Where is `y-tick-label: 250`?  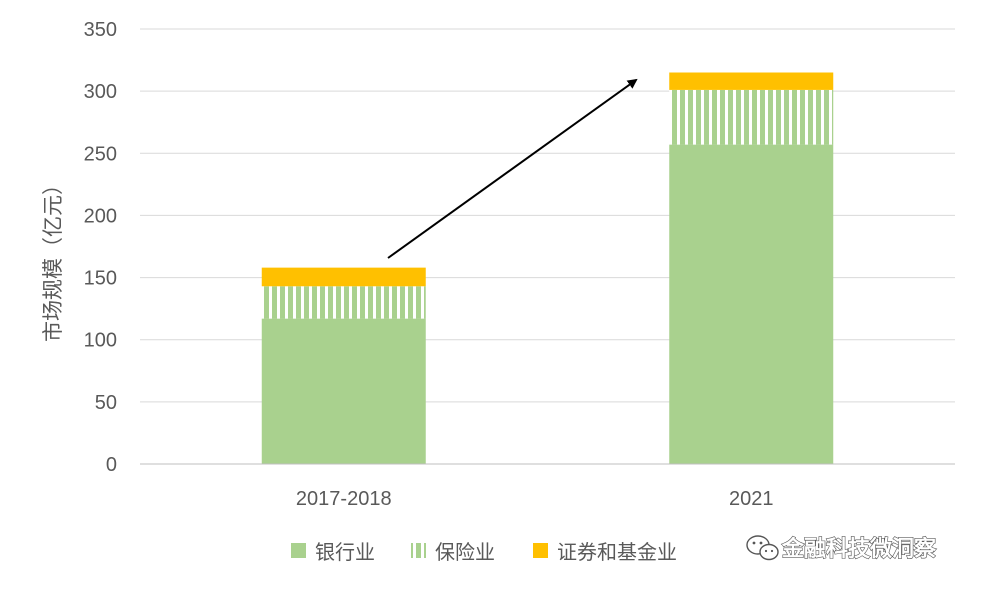
y-tick-label: 250 is located at coordinates (100, 154).